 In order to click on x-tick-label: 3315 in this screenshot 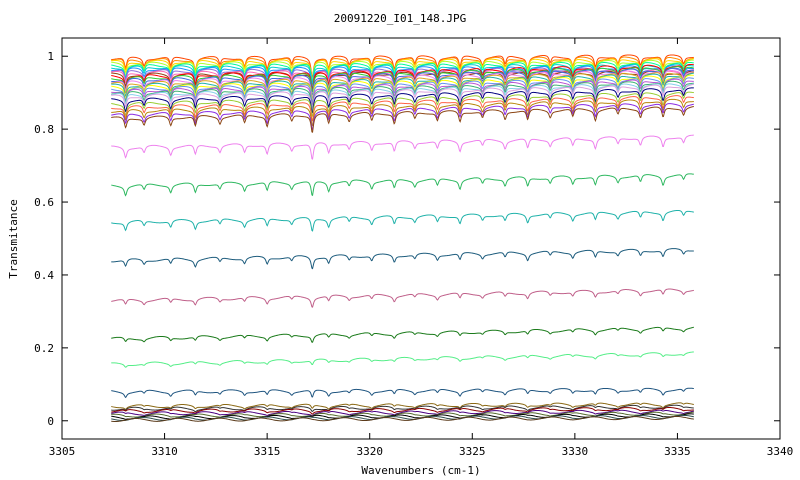, I will do `click(267, 451)`.